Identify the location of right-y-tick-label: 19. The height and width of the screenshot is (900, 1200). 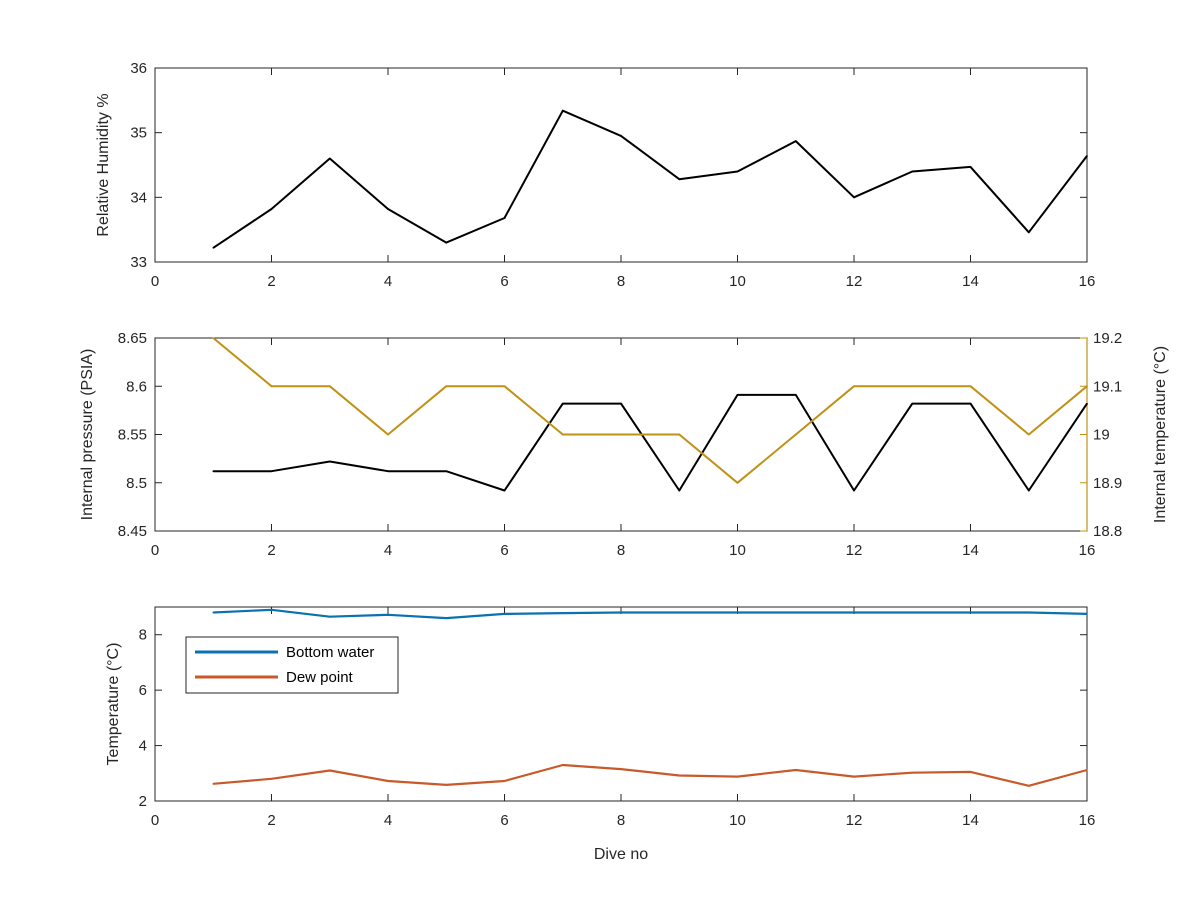
(1101, 435).